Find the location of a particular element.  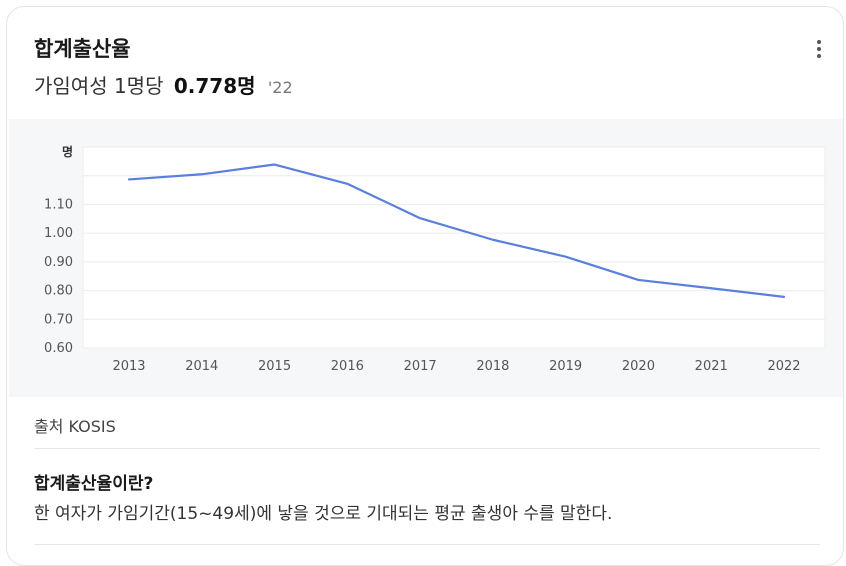

x-tick-label: 2015 is located at coordinates (274, 366).